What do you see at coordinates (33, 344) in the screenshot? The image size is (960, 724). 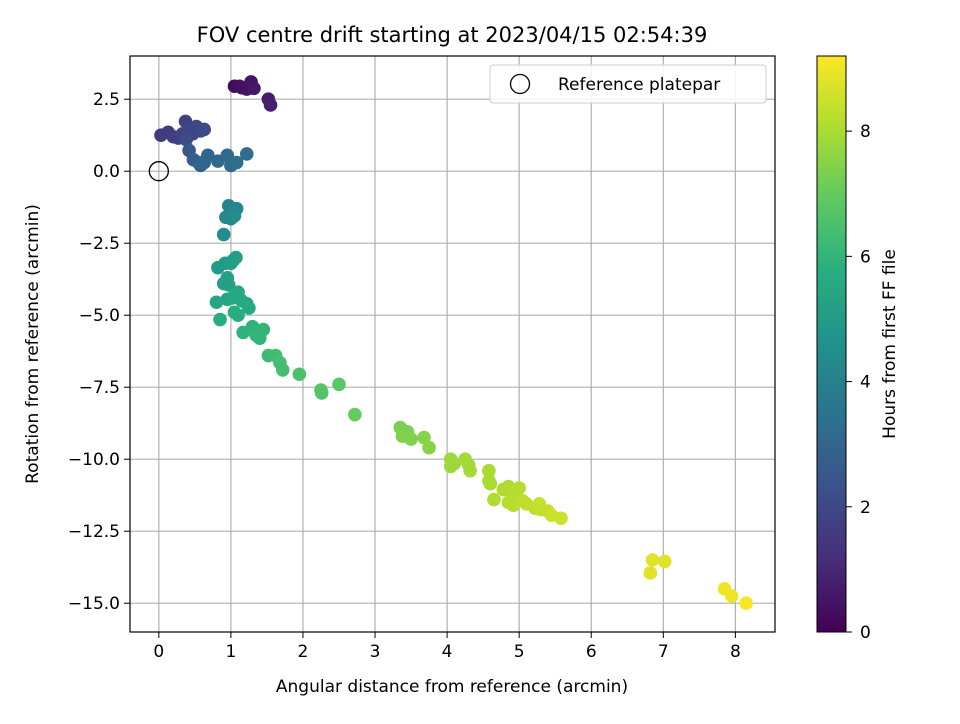 I see `y-axis-label: Rotation from reference (arcmin)` at bounding box center [33, 344].